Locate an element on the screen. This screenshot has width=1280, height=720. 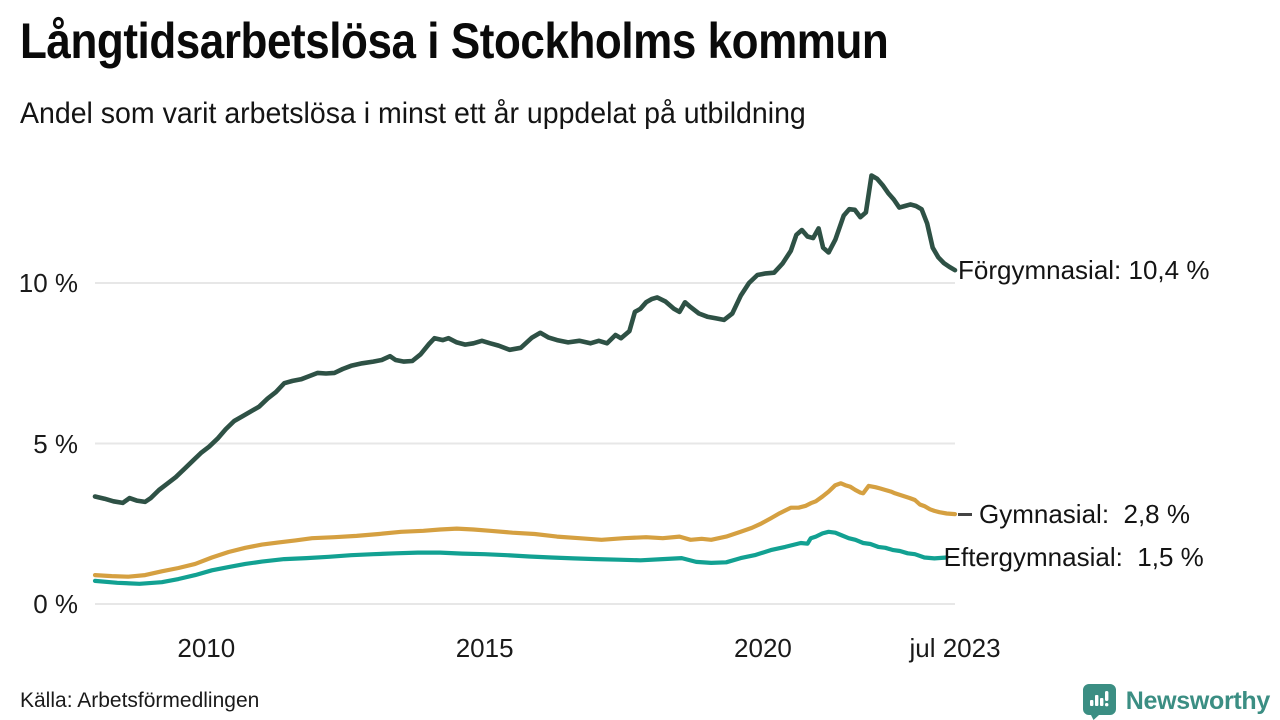
newsworthy-speech-bubble-bar-chart-icon is located at coordinates (1099, 702).